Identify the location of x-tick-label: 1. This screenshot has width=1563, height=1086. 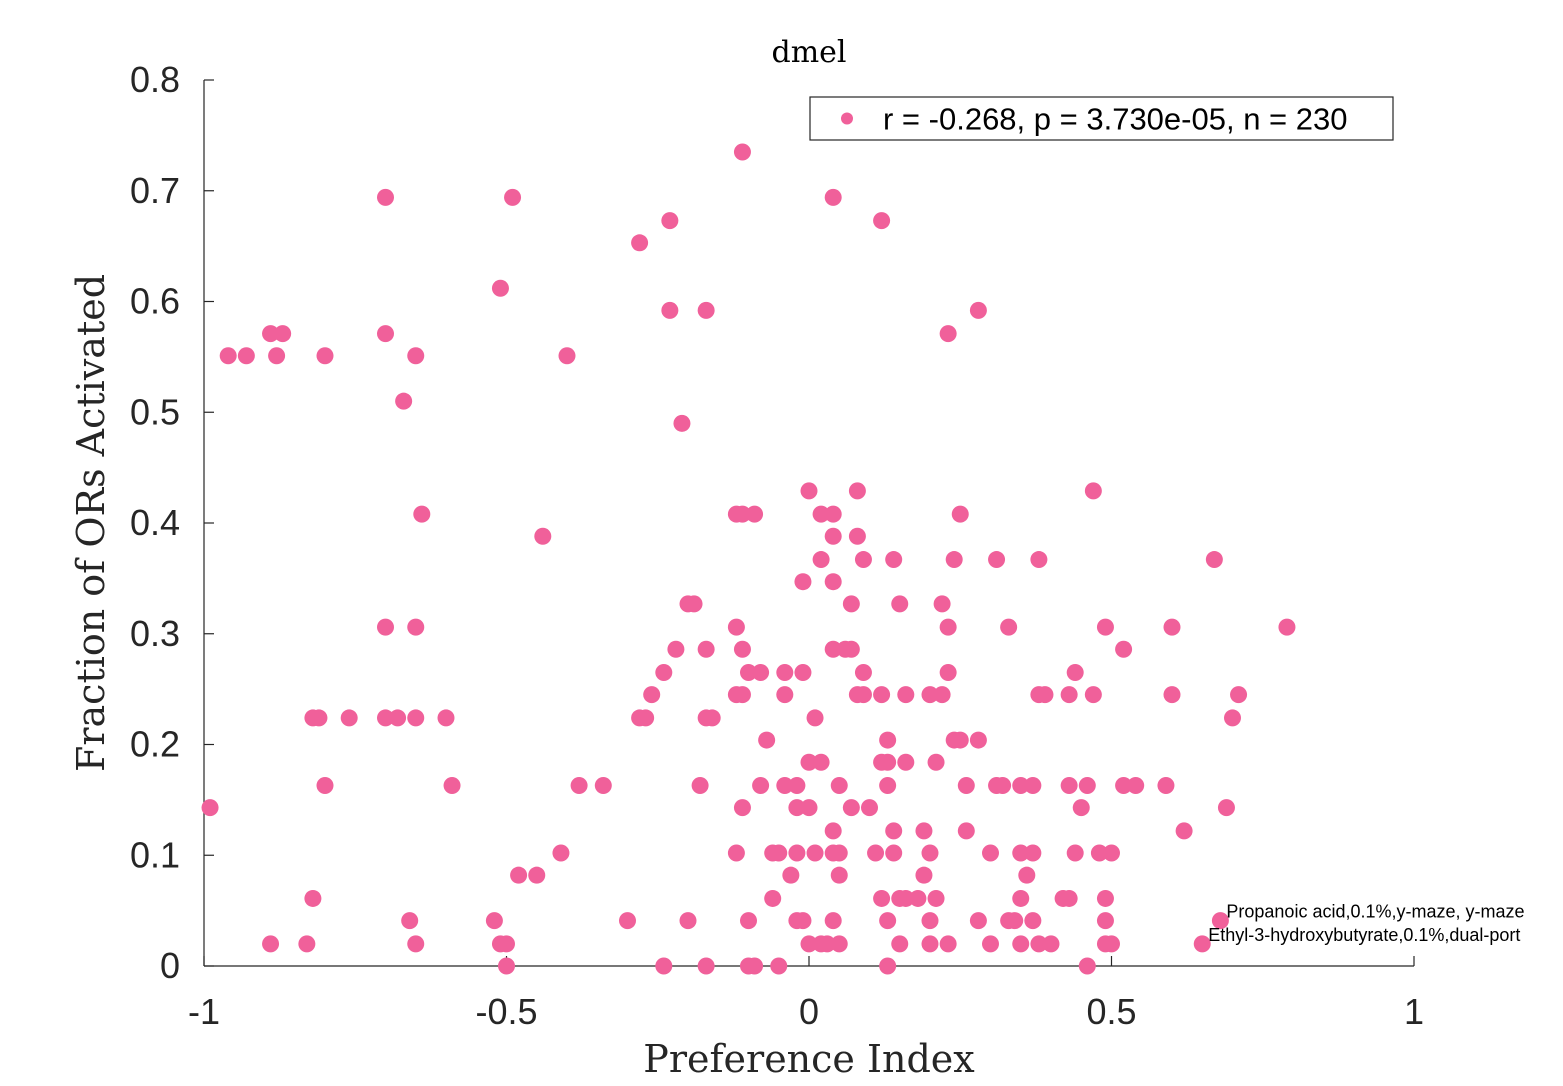
(1414, 1011).